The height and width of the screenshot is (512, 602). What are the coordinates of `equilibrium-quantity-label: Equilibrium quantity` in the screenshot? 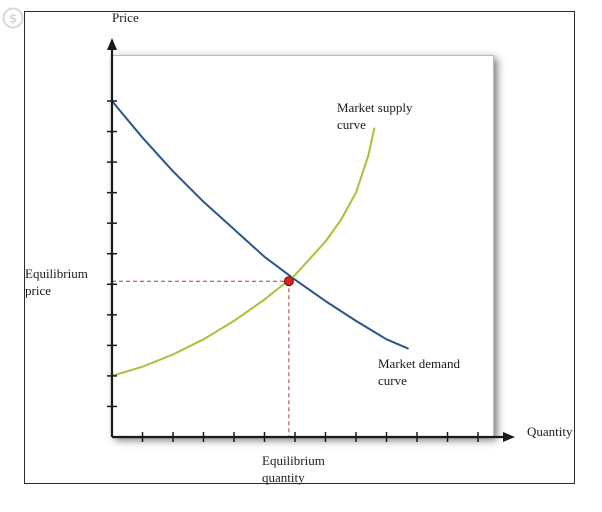 It's located at (293, 469).